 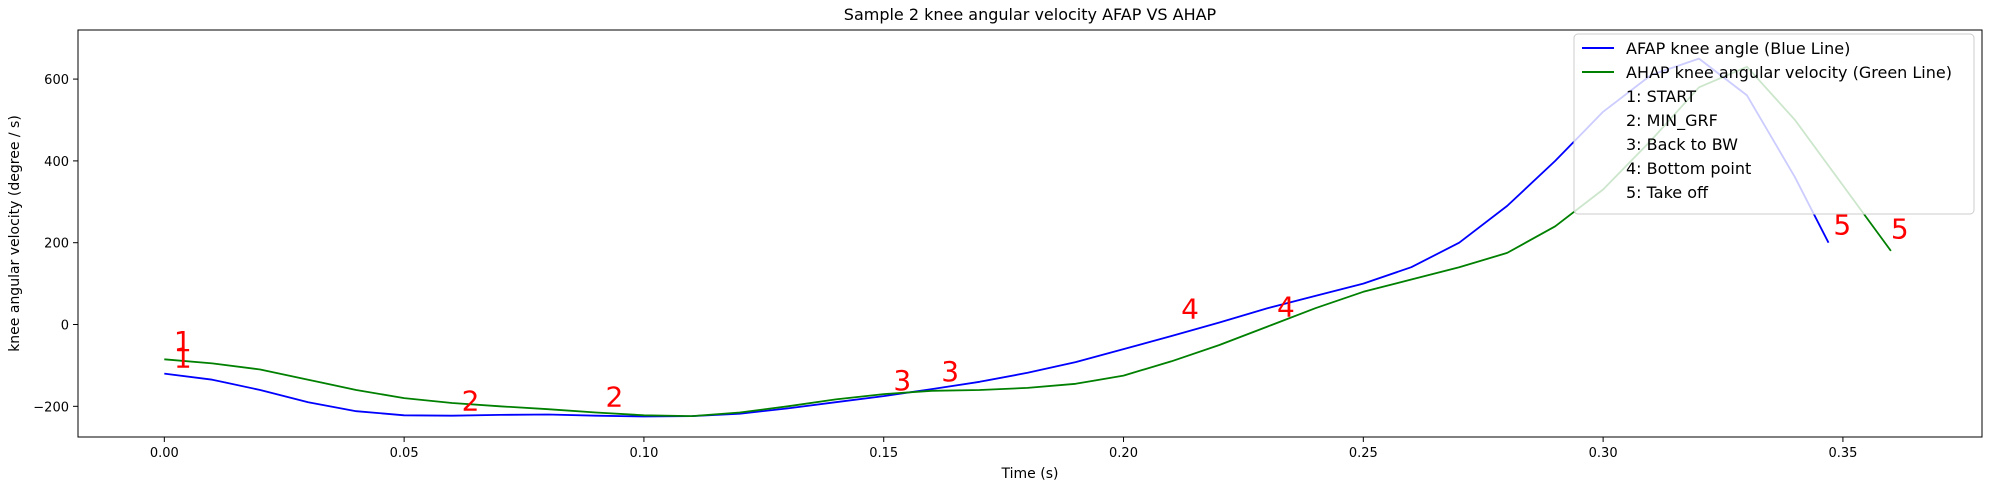 I want to click on legend-entry: 4: Bottom point, so click(x=1688, y=168).